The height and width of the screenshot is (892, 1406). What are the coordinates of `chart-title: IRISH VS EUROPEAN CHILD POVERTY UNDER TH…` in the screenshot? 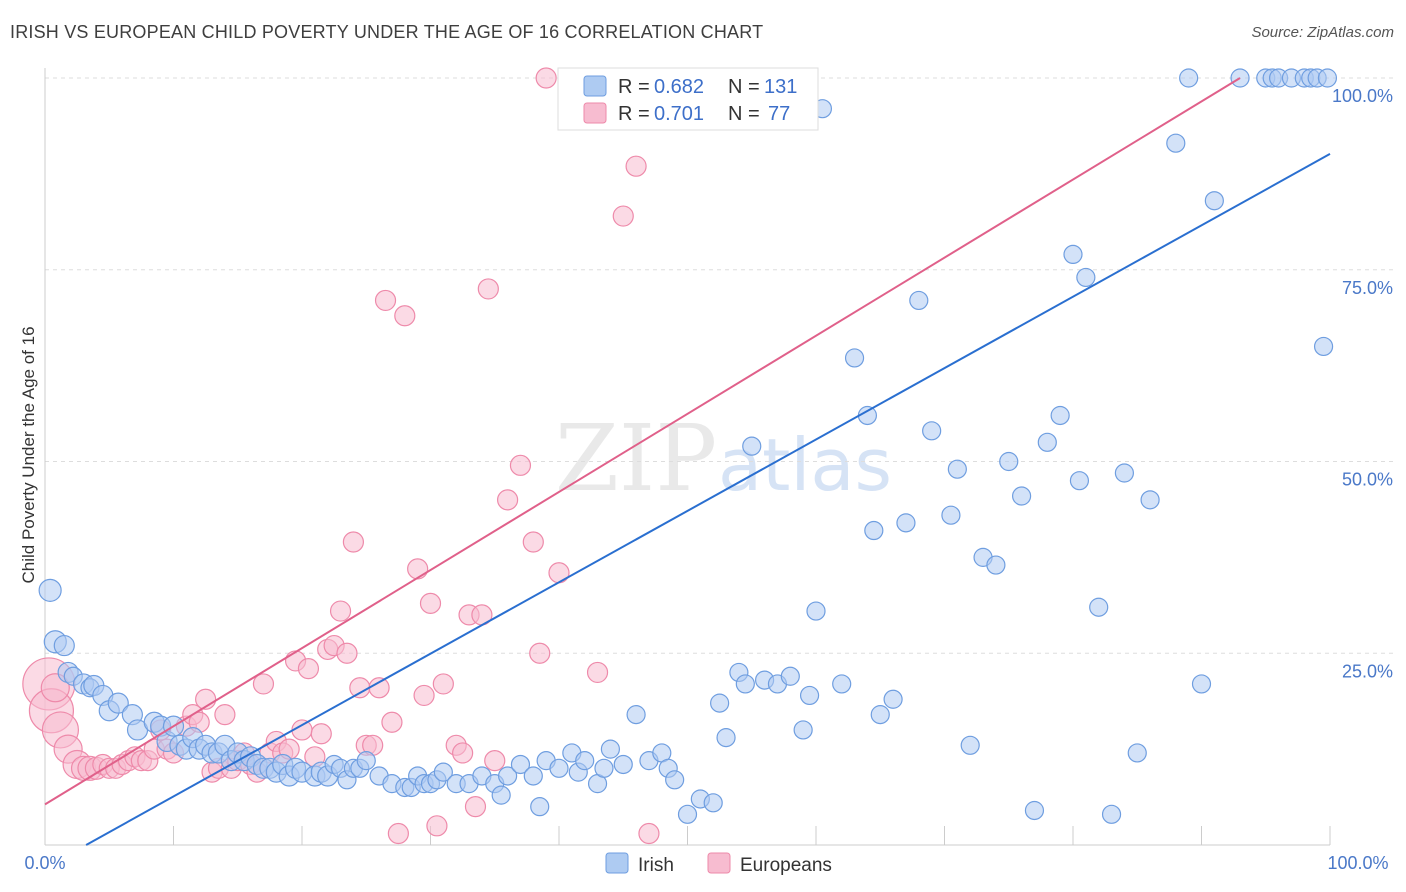 It's located at (387, 32).